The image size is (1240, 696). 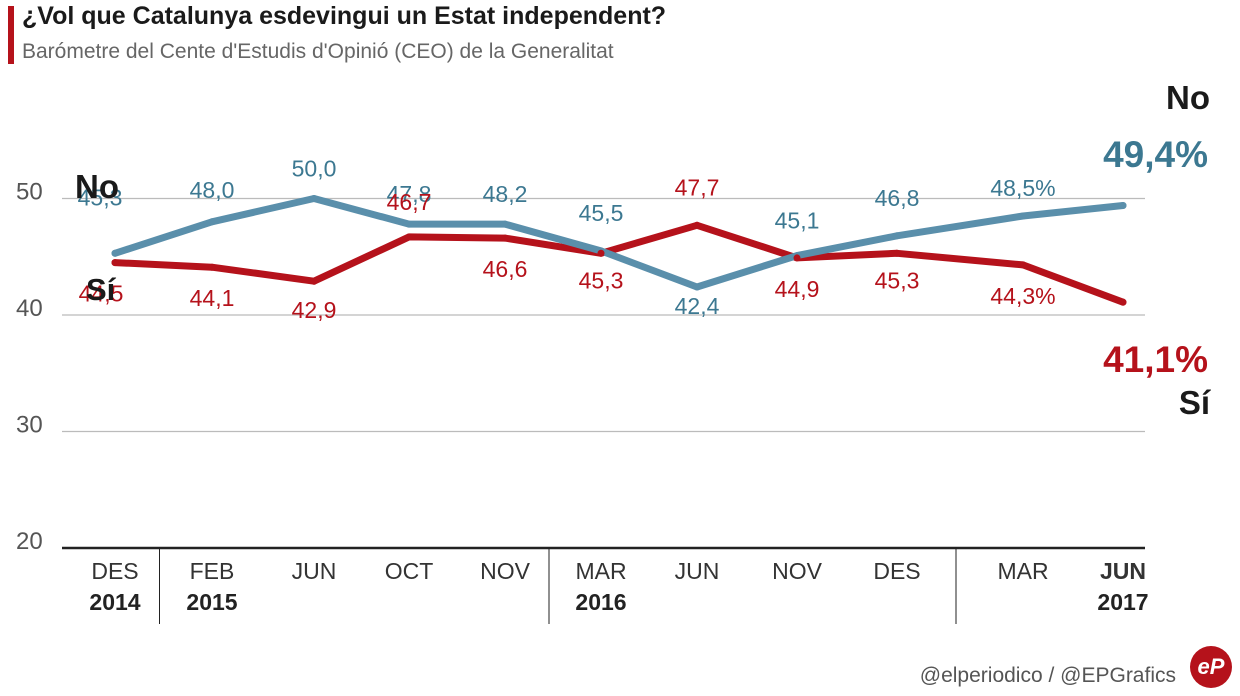 What do you see at coordinates (1155, 359) in the screenshot?
I see `data-label-si-final: 41,1%` at bounding box center [1155, 359].